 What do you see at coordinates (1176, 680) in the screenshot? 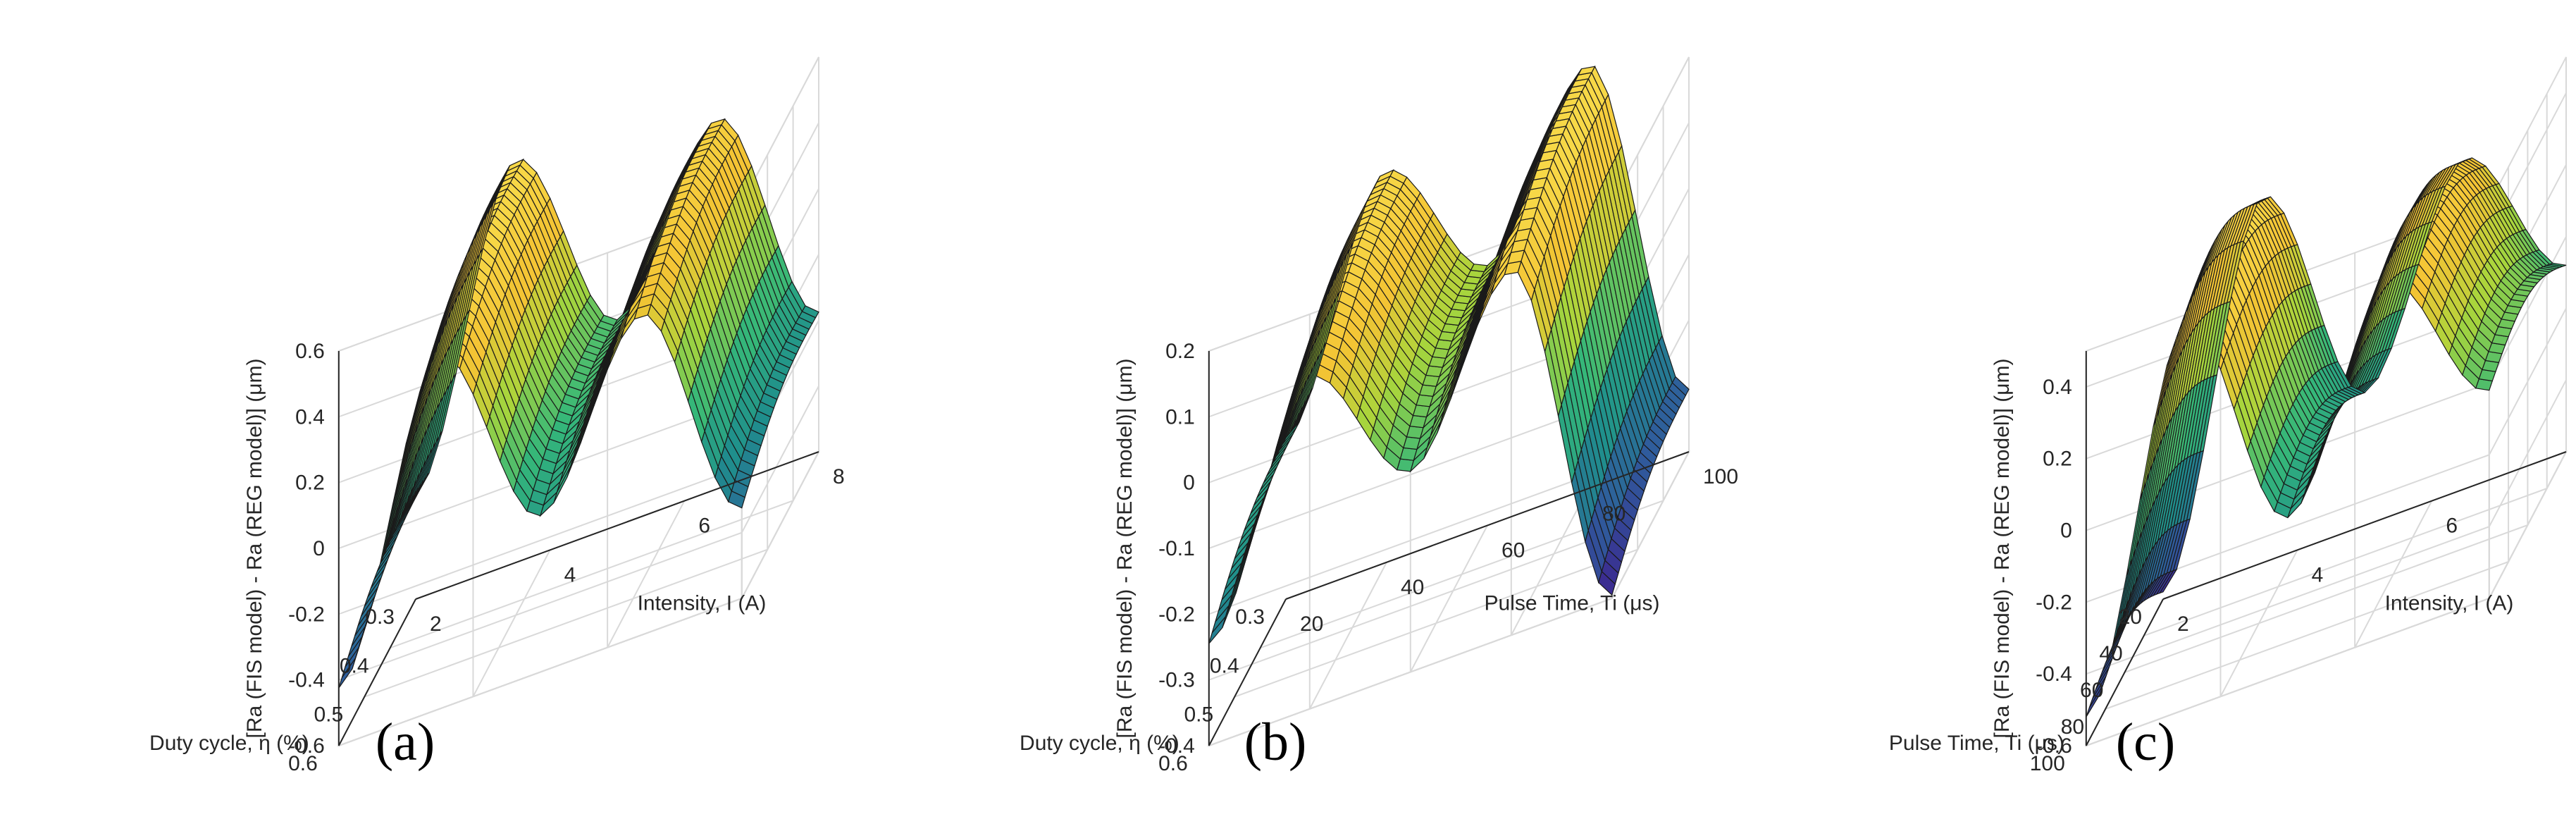
I see `z-tick-label: -0.3` at bounding box center [1176, 680].